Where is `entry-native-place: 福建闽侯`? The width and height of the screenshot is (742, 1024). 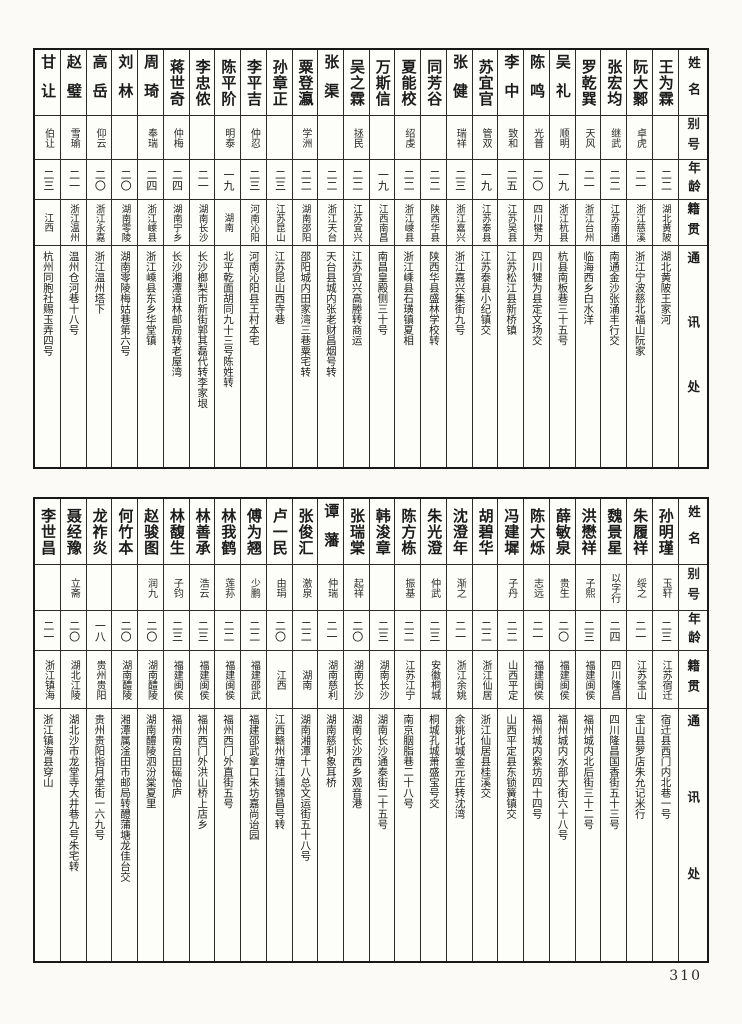
entry-native-place: 福建闽侯 is located at coordinates (537, 679).